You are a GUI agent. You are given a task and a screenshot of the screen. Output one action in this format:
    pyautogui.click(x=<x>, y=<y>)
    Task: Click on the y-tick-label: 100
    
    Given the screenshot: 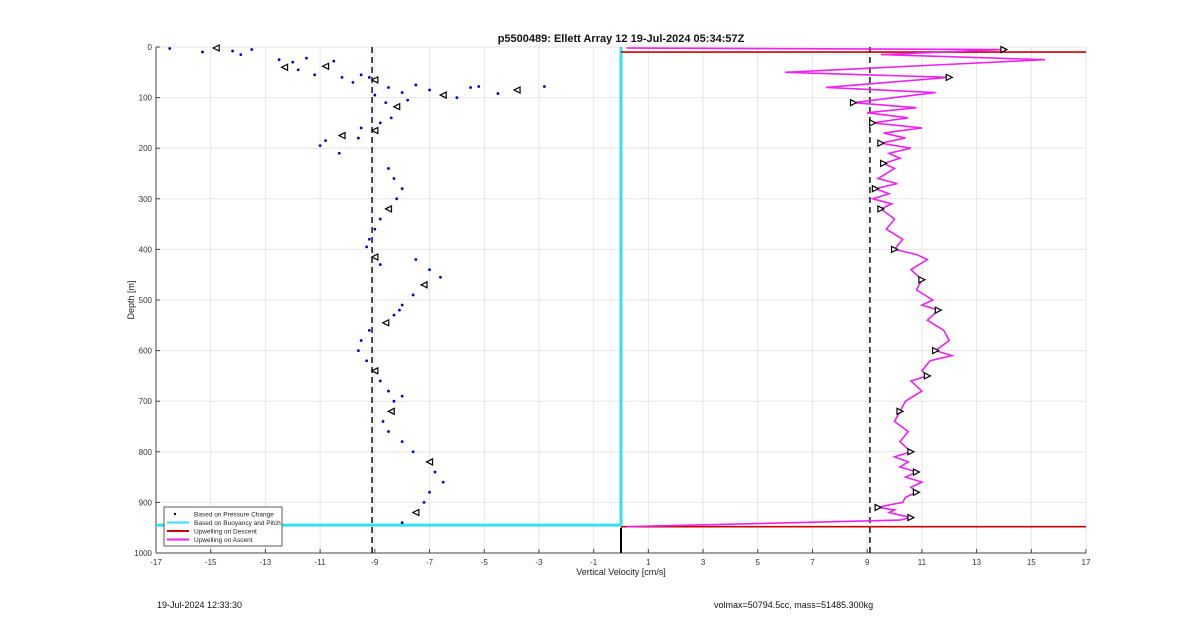 What is the action you would take?
    pyautogui.click(x=146, y=98)
    